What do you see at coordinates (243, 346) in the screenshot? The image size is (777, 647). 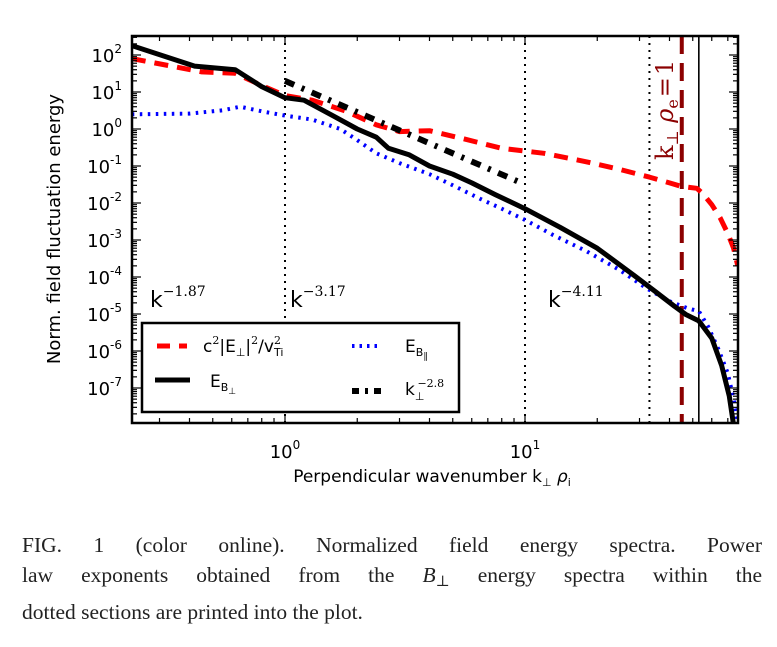 I see `legend-label-e-perp: c2|E⊥|2/v2 Ti` at bounding box center [243, 346].